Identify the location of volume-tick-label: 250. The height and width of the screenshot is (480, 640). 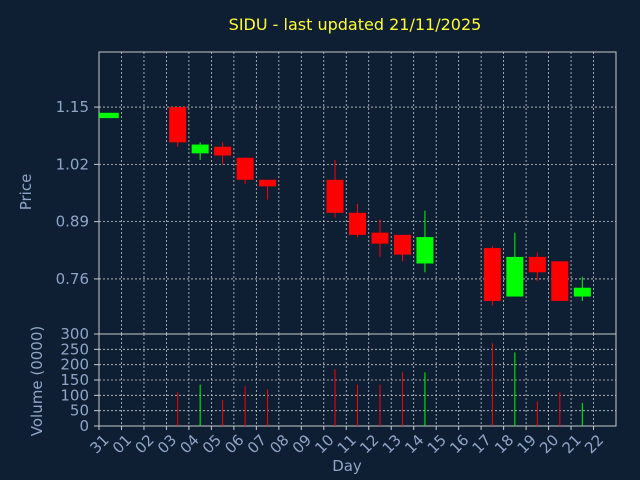
(74, 349).